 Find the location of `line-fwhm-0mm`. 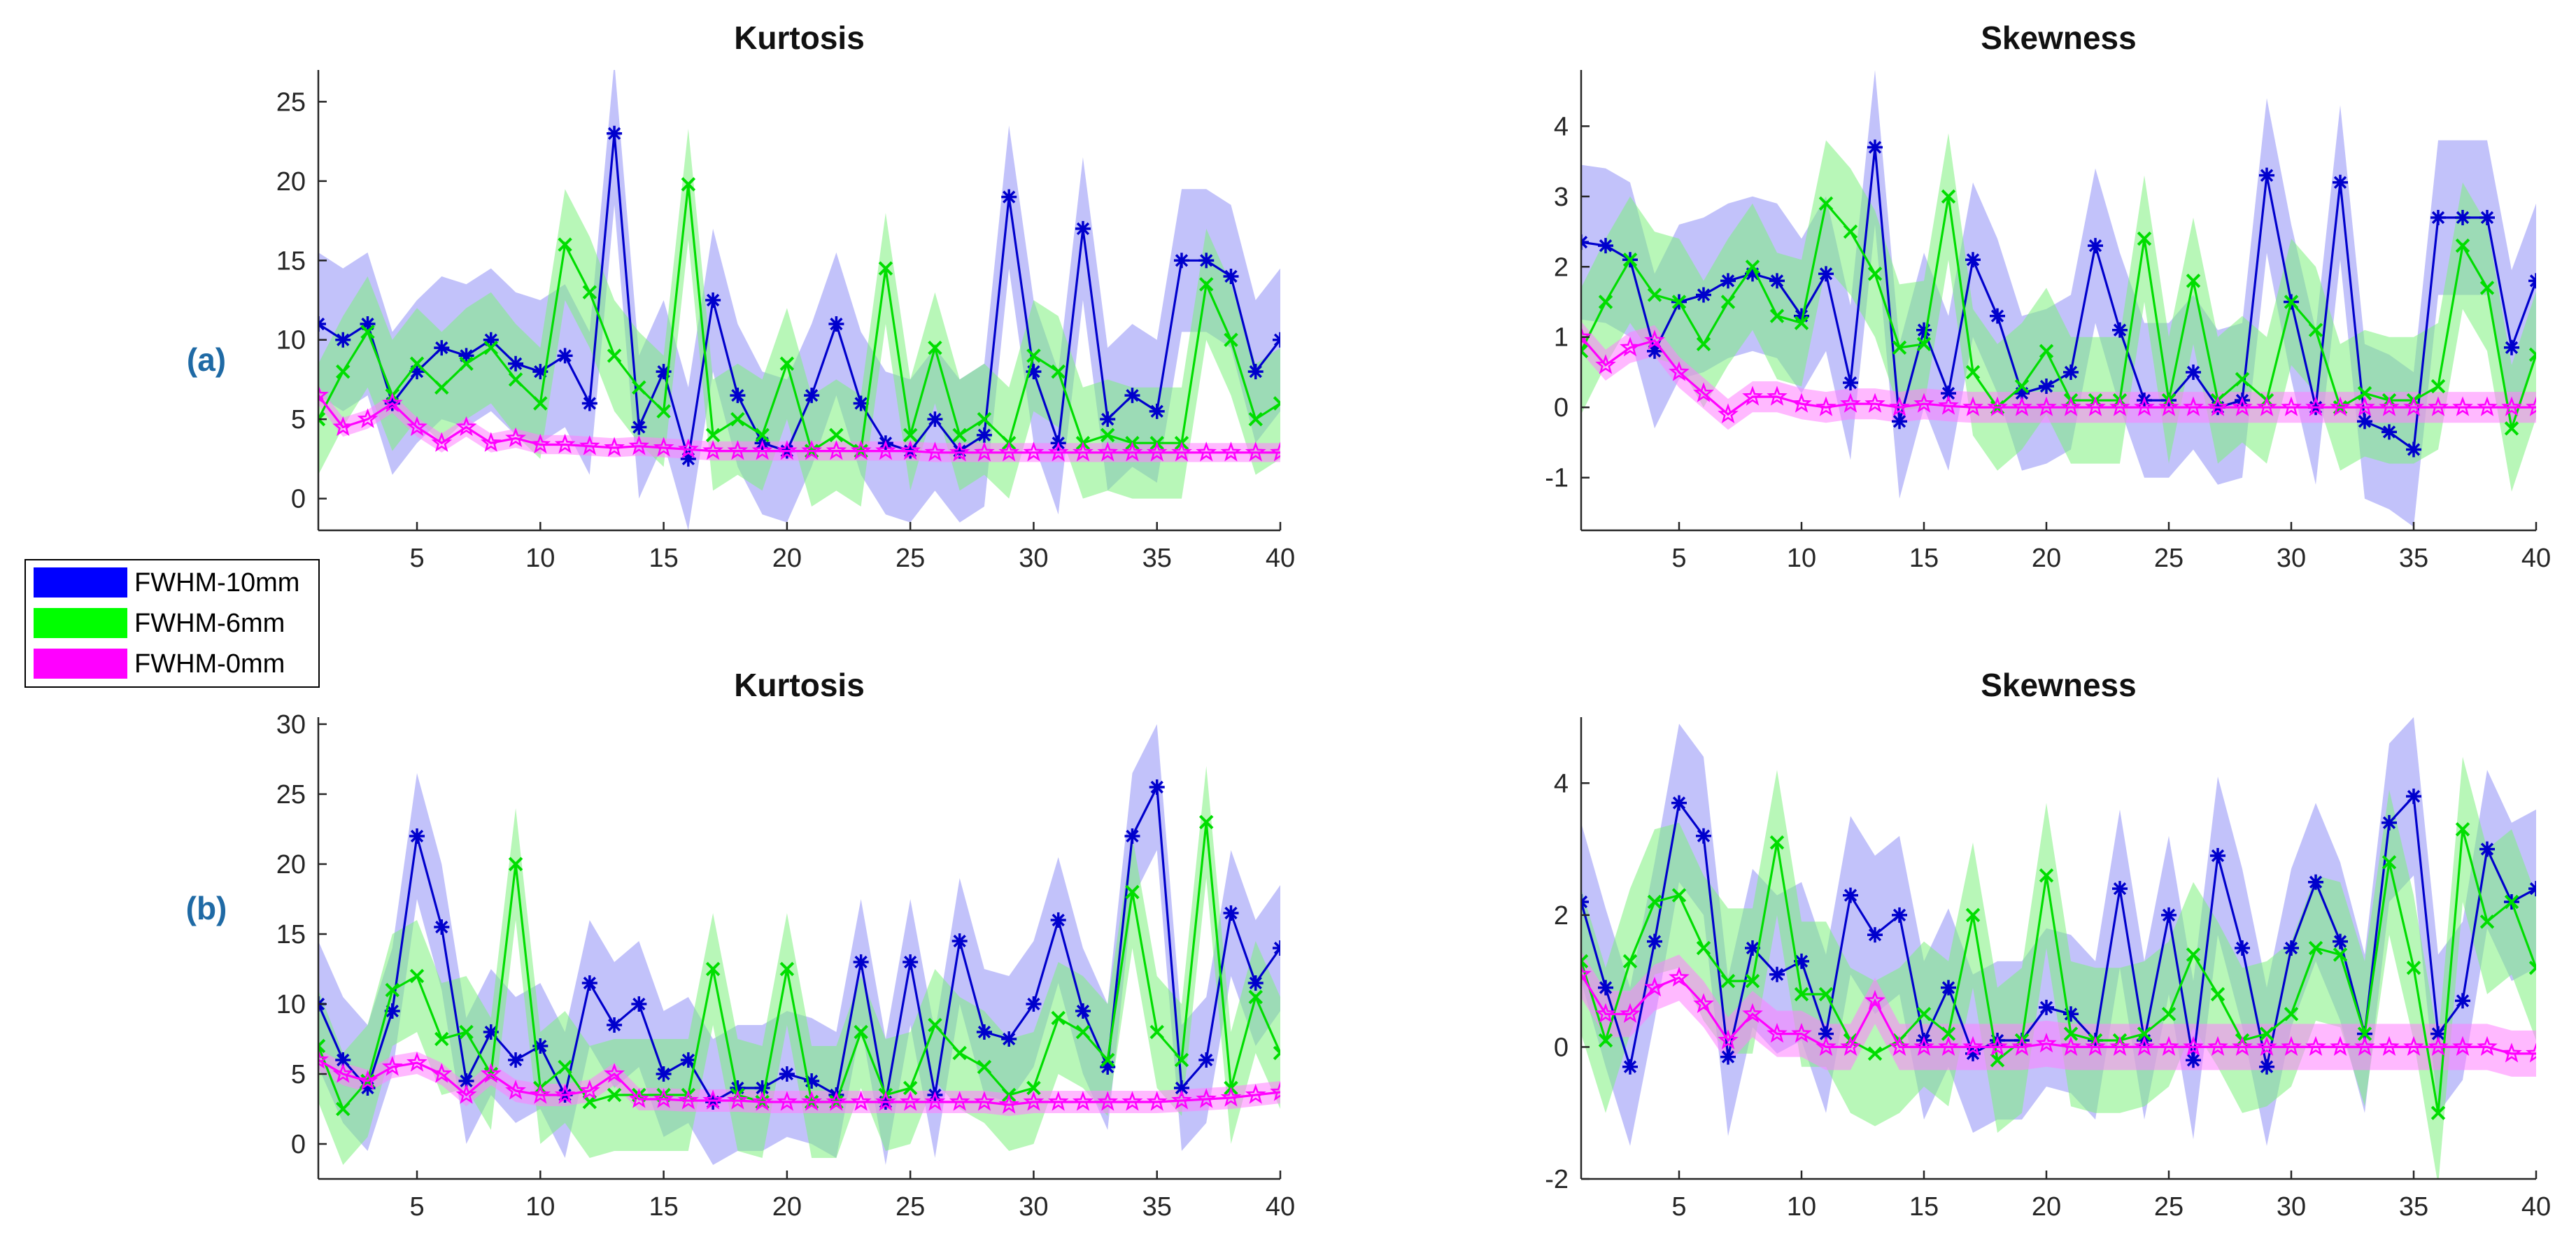

line-fwhm-0mm is located at coordinates (2058, 1014).